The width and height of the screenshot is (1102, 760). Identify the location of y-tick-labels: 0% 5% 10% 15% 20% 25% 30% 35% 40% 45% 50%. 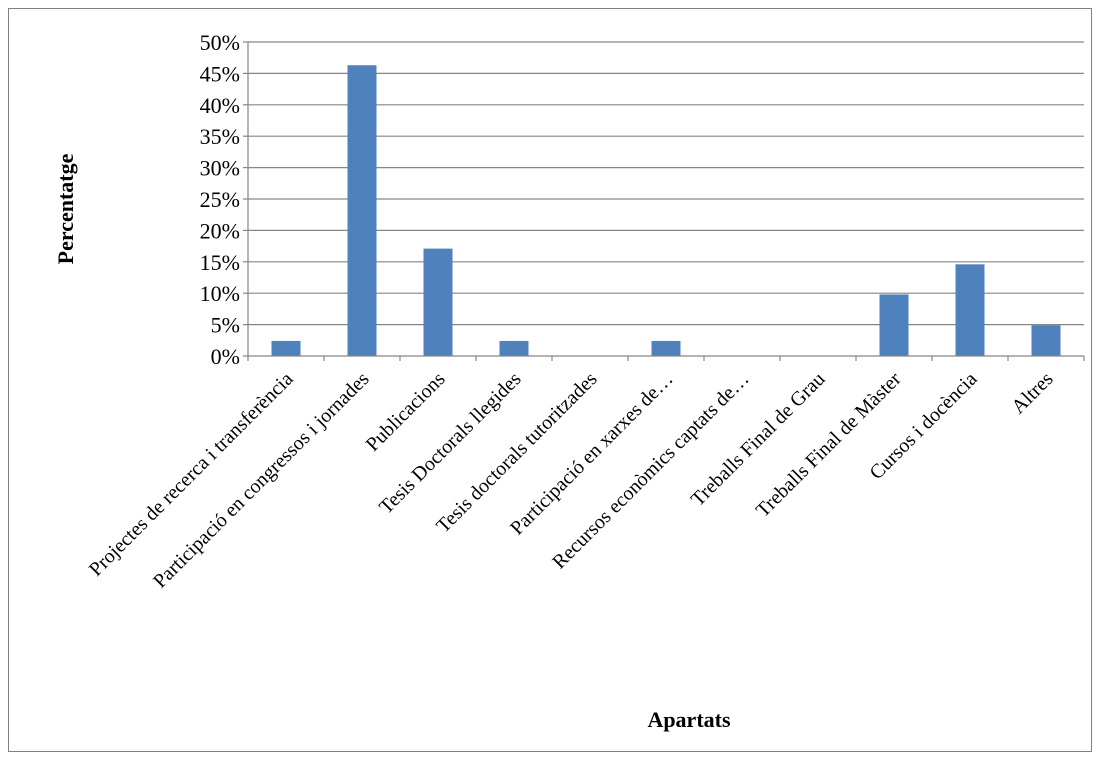
(220, 199).